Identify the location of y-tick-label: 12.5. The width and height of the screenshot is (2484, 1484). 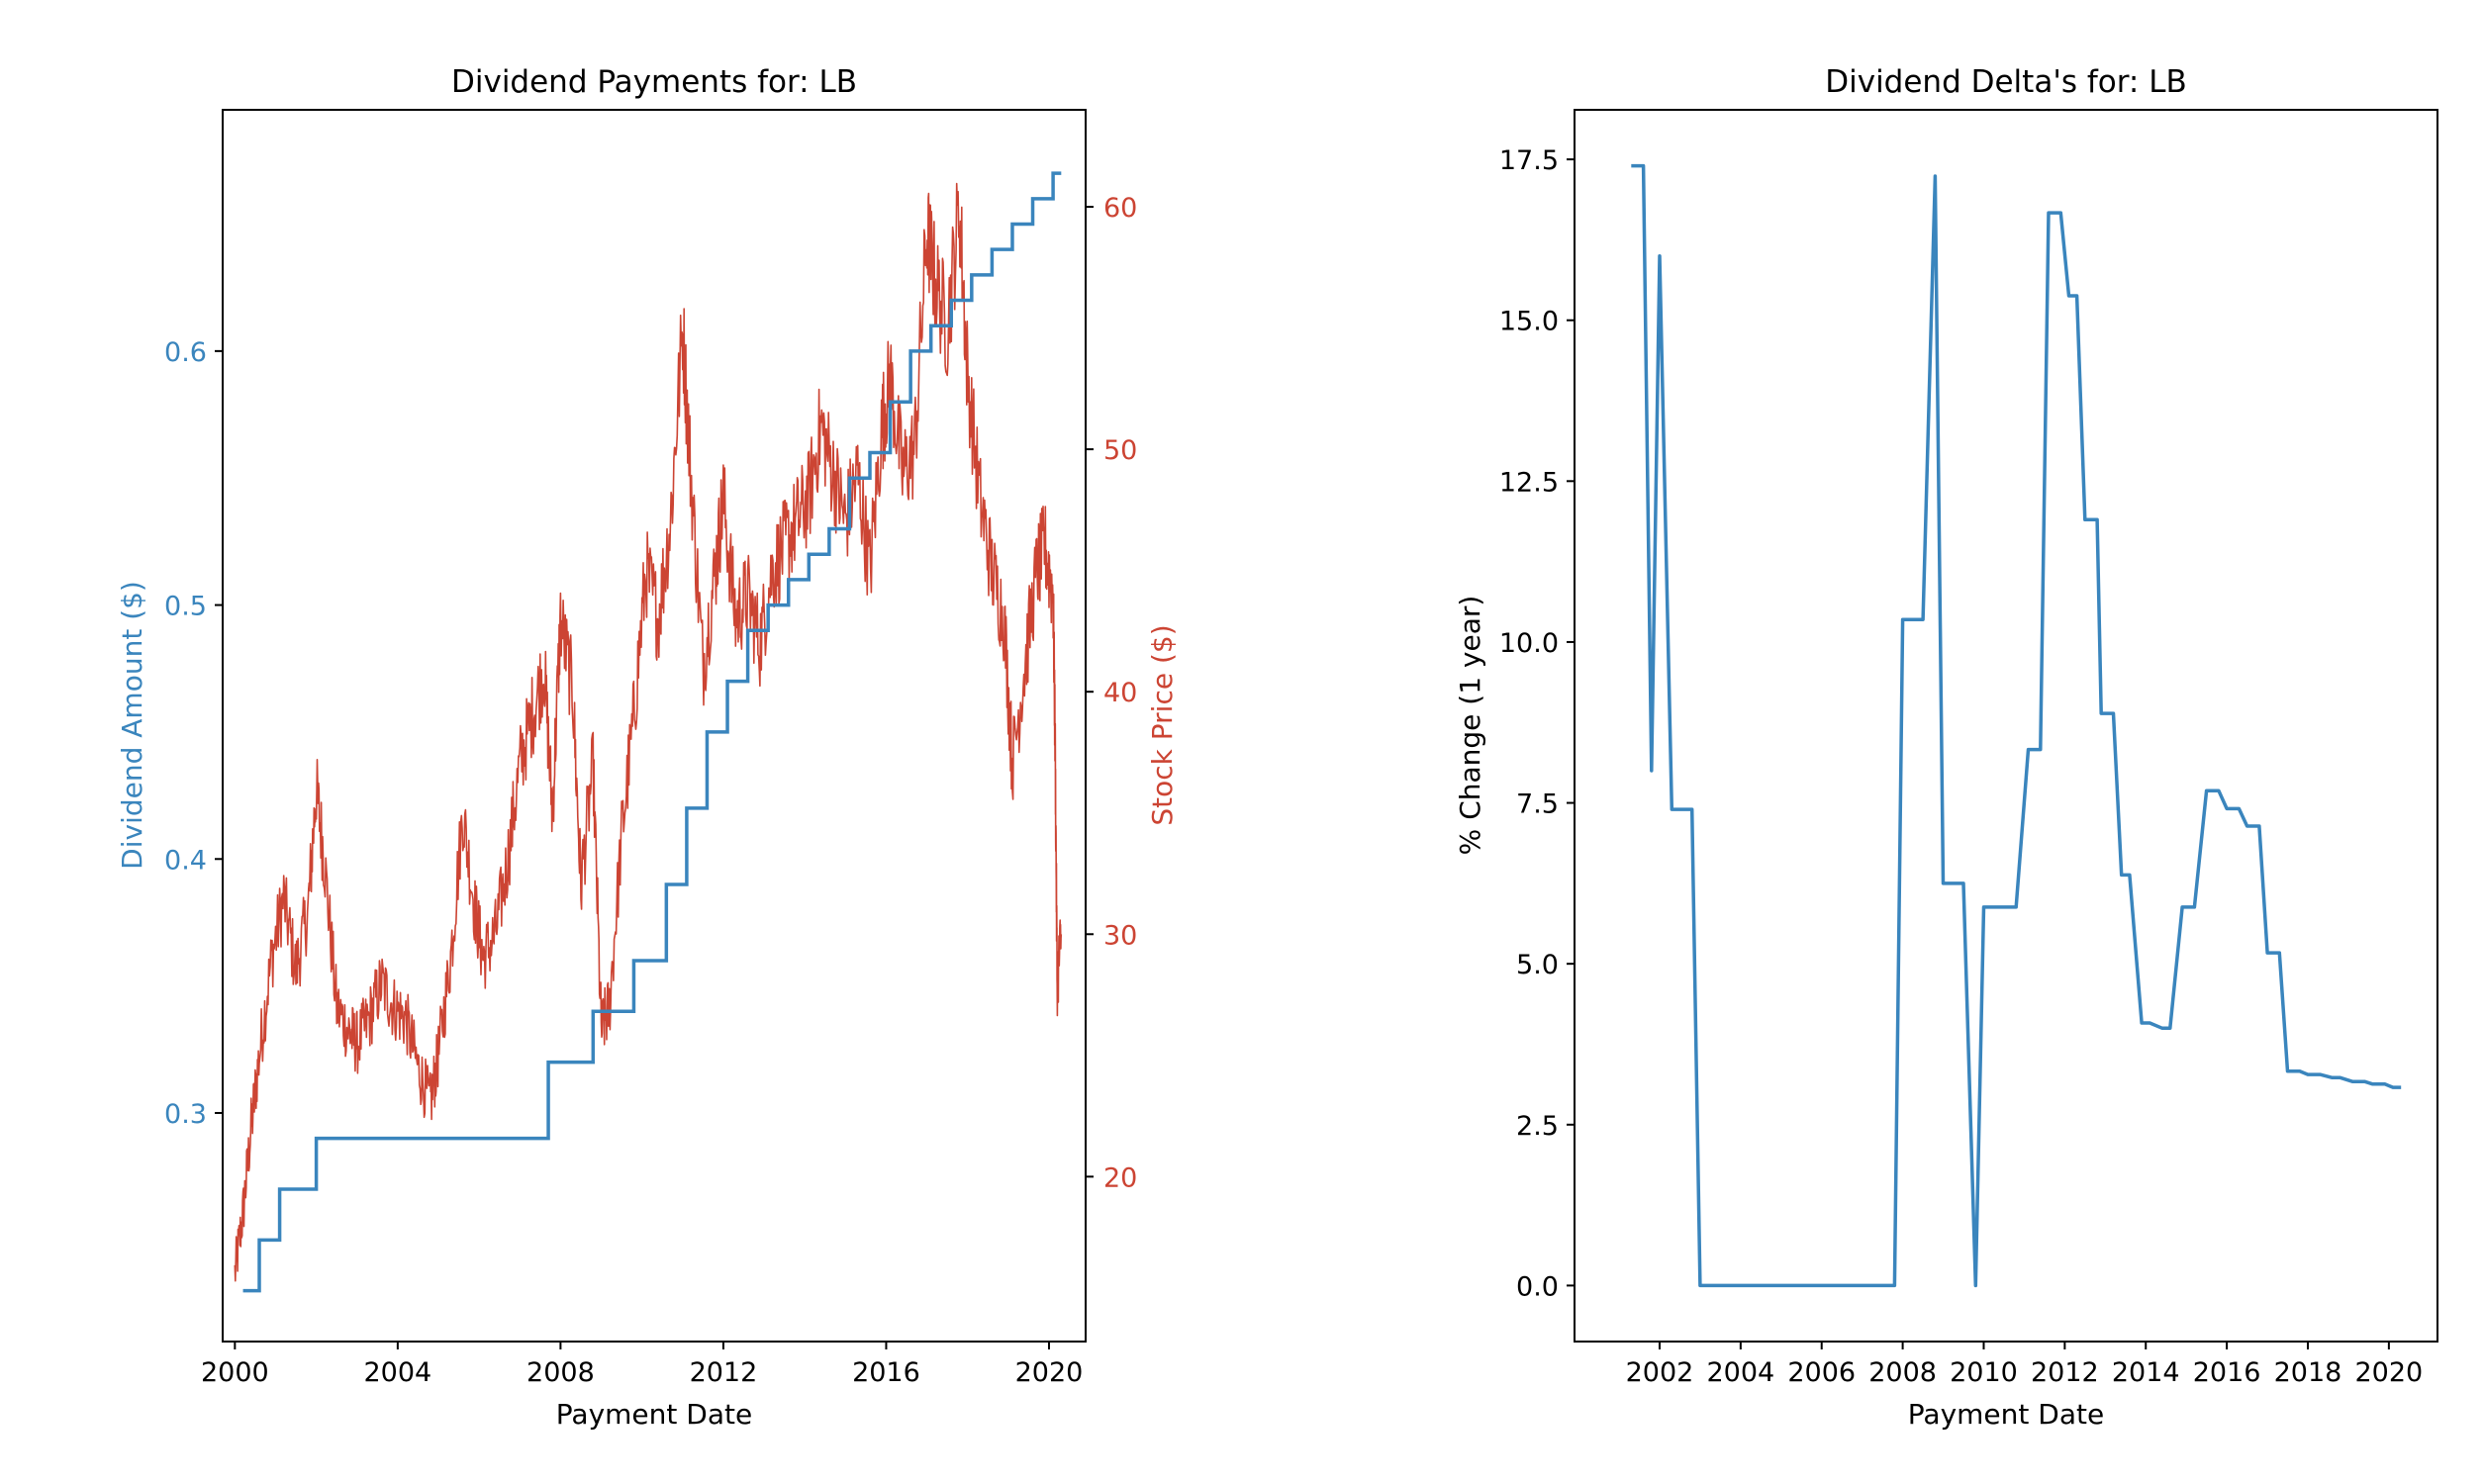
(1529, 482).